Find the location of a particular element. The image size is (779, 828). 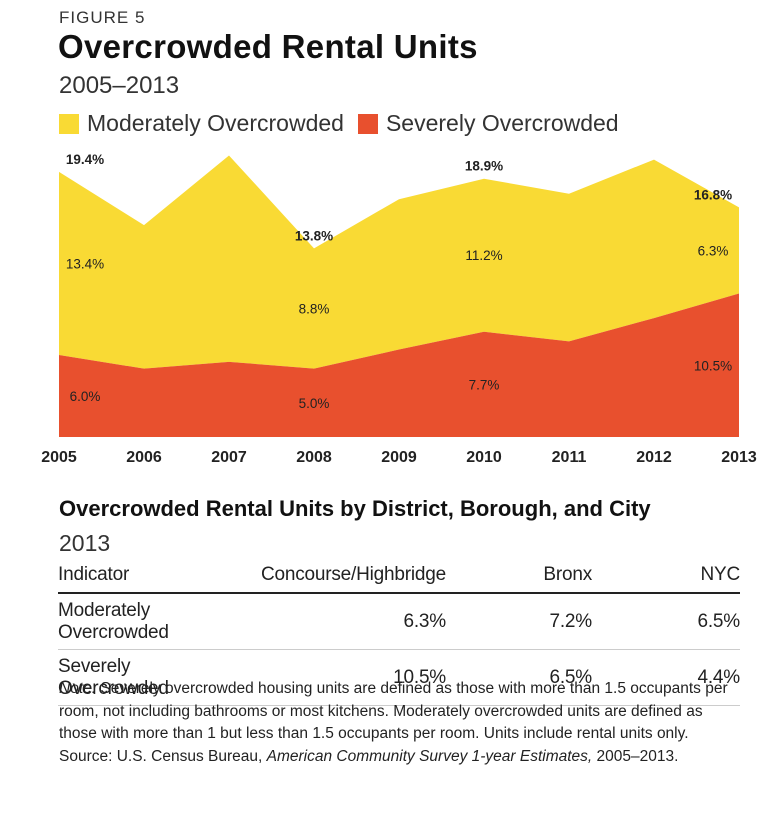

data-label: 10.5% is located at coordinates (713, 365).